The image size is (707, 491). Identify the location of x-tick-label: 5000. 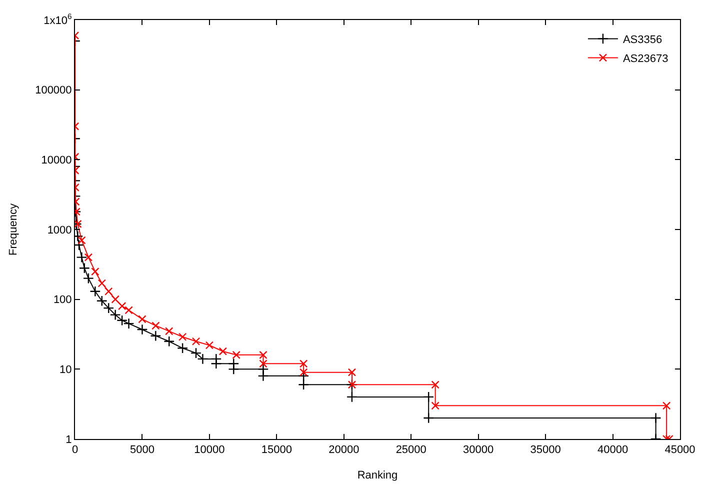
(142, 450).